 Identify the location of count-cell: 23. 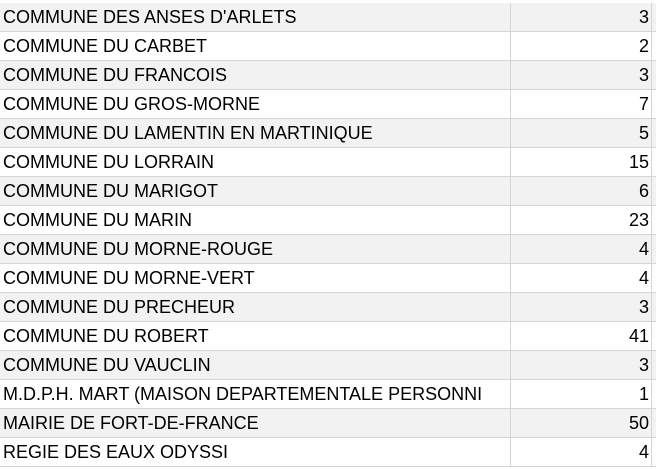
(581, 220).